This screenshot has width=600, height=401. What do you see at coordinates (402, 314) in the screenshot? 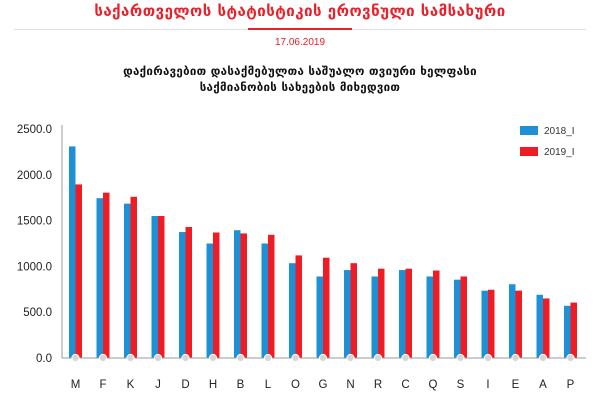
I see `bar-2018_I-C` at bounding box center [402, 314].